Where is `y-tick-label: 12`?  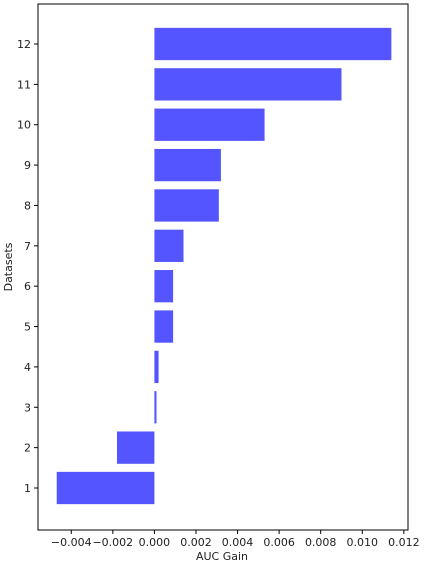
y-tick-label: 12 is located at coordinates (24, 44).